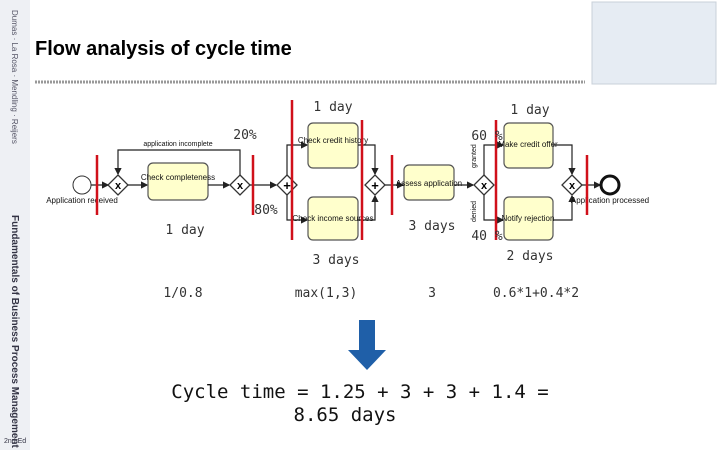 The image size is (720, 450). What do you see at coordinates (432, 293) in the screenshot?
I see `formula: 3` at bounding box center [432, 293].